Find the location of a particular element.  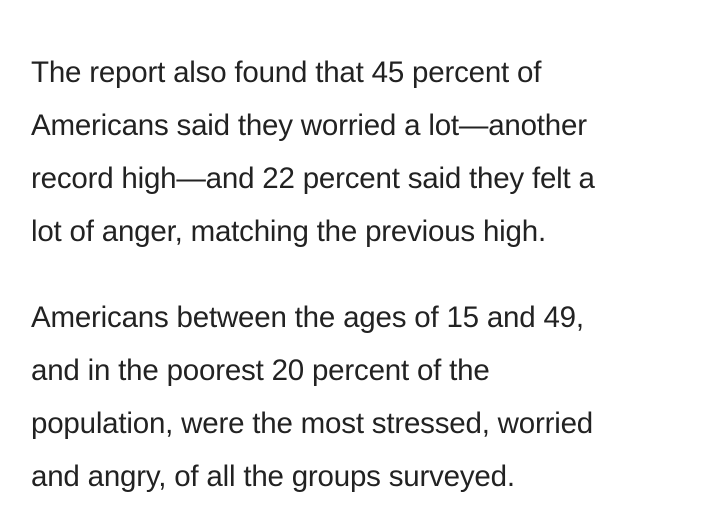

paragraph-line: The report also found that 45 percent of is located at coordinates (286, 72).